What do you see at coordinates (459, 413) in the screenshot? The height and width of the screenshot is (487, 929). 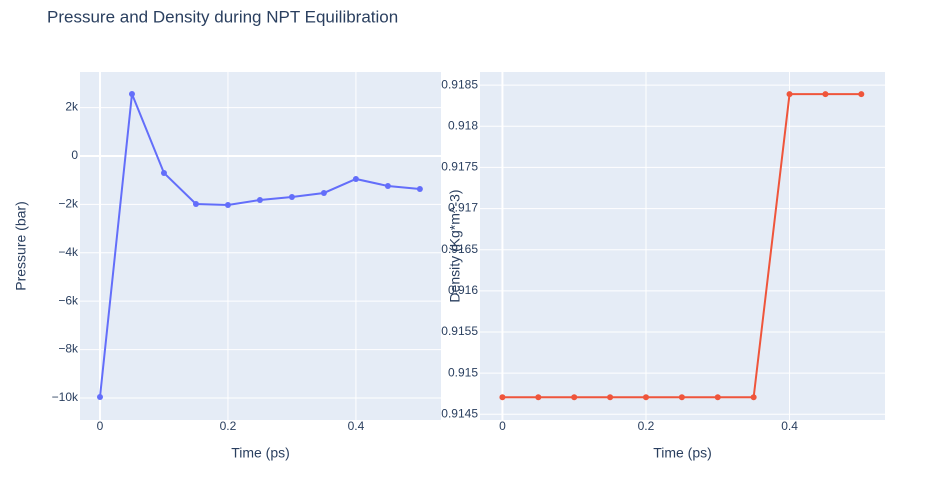 I see `y-tick-label: 0.9145` at bounding box center [459, 413].